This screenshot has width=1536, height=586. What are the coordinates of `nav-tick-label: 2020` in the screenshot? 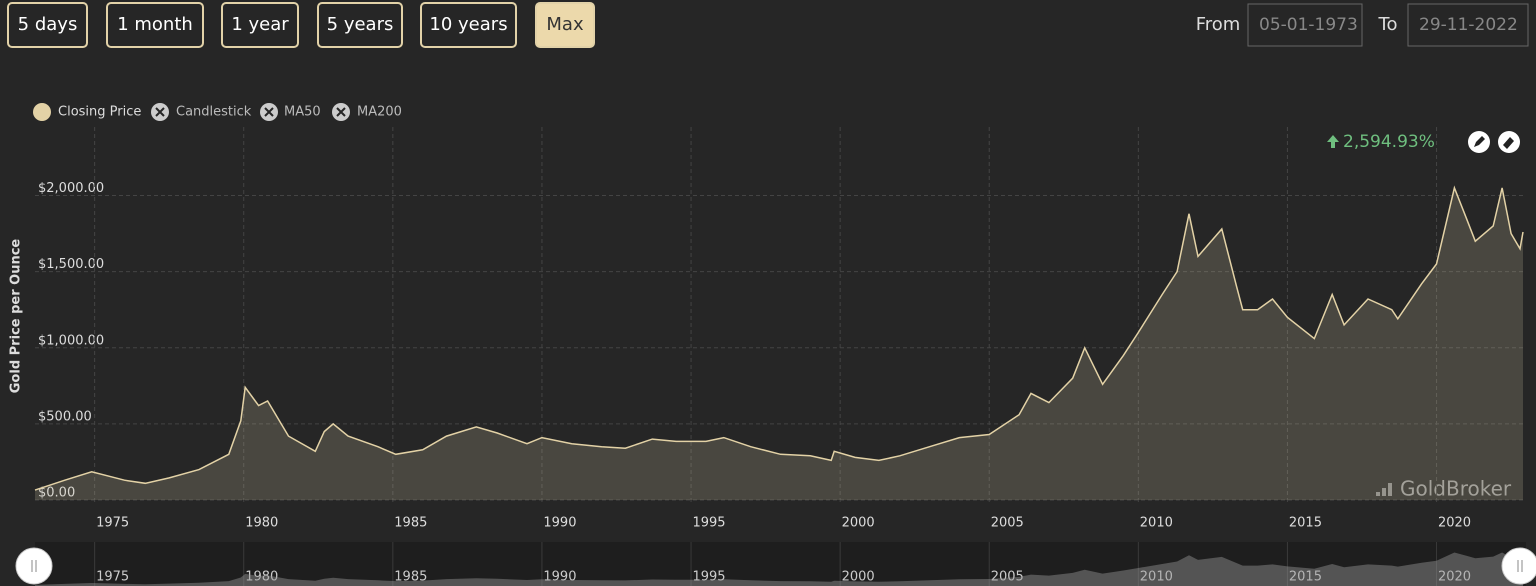 It's located at (1454, 577).